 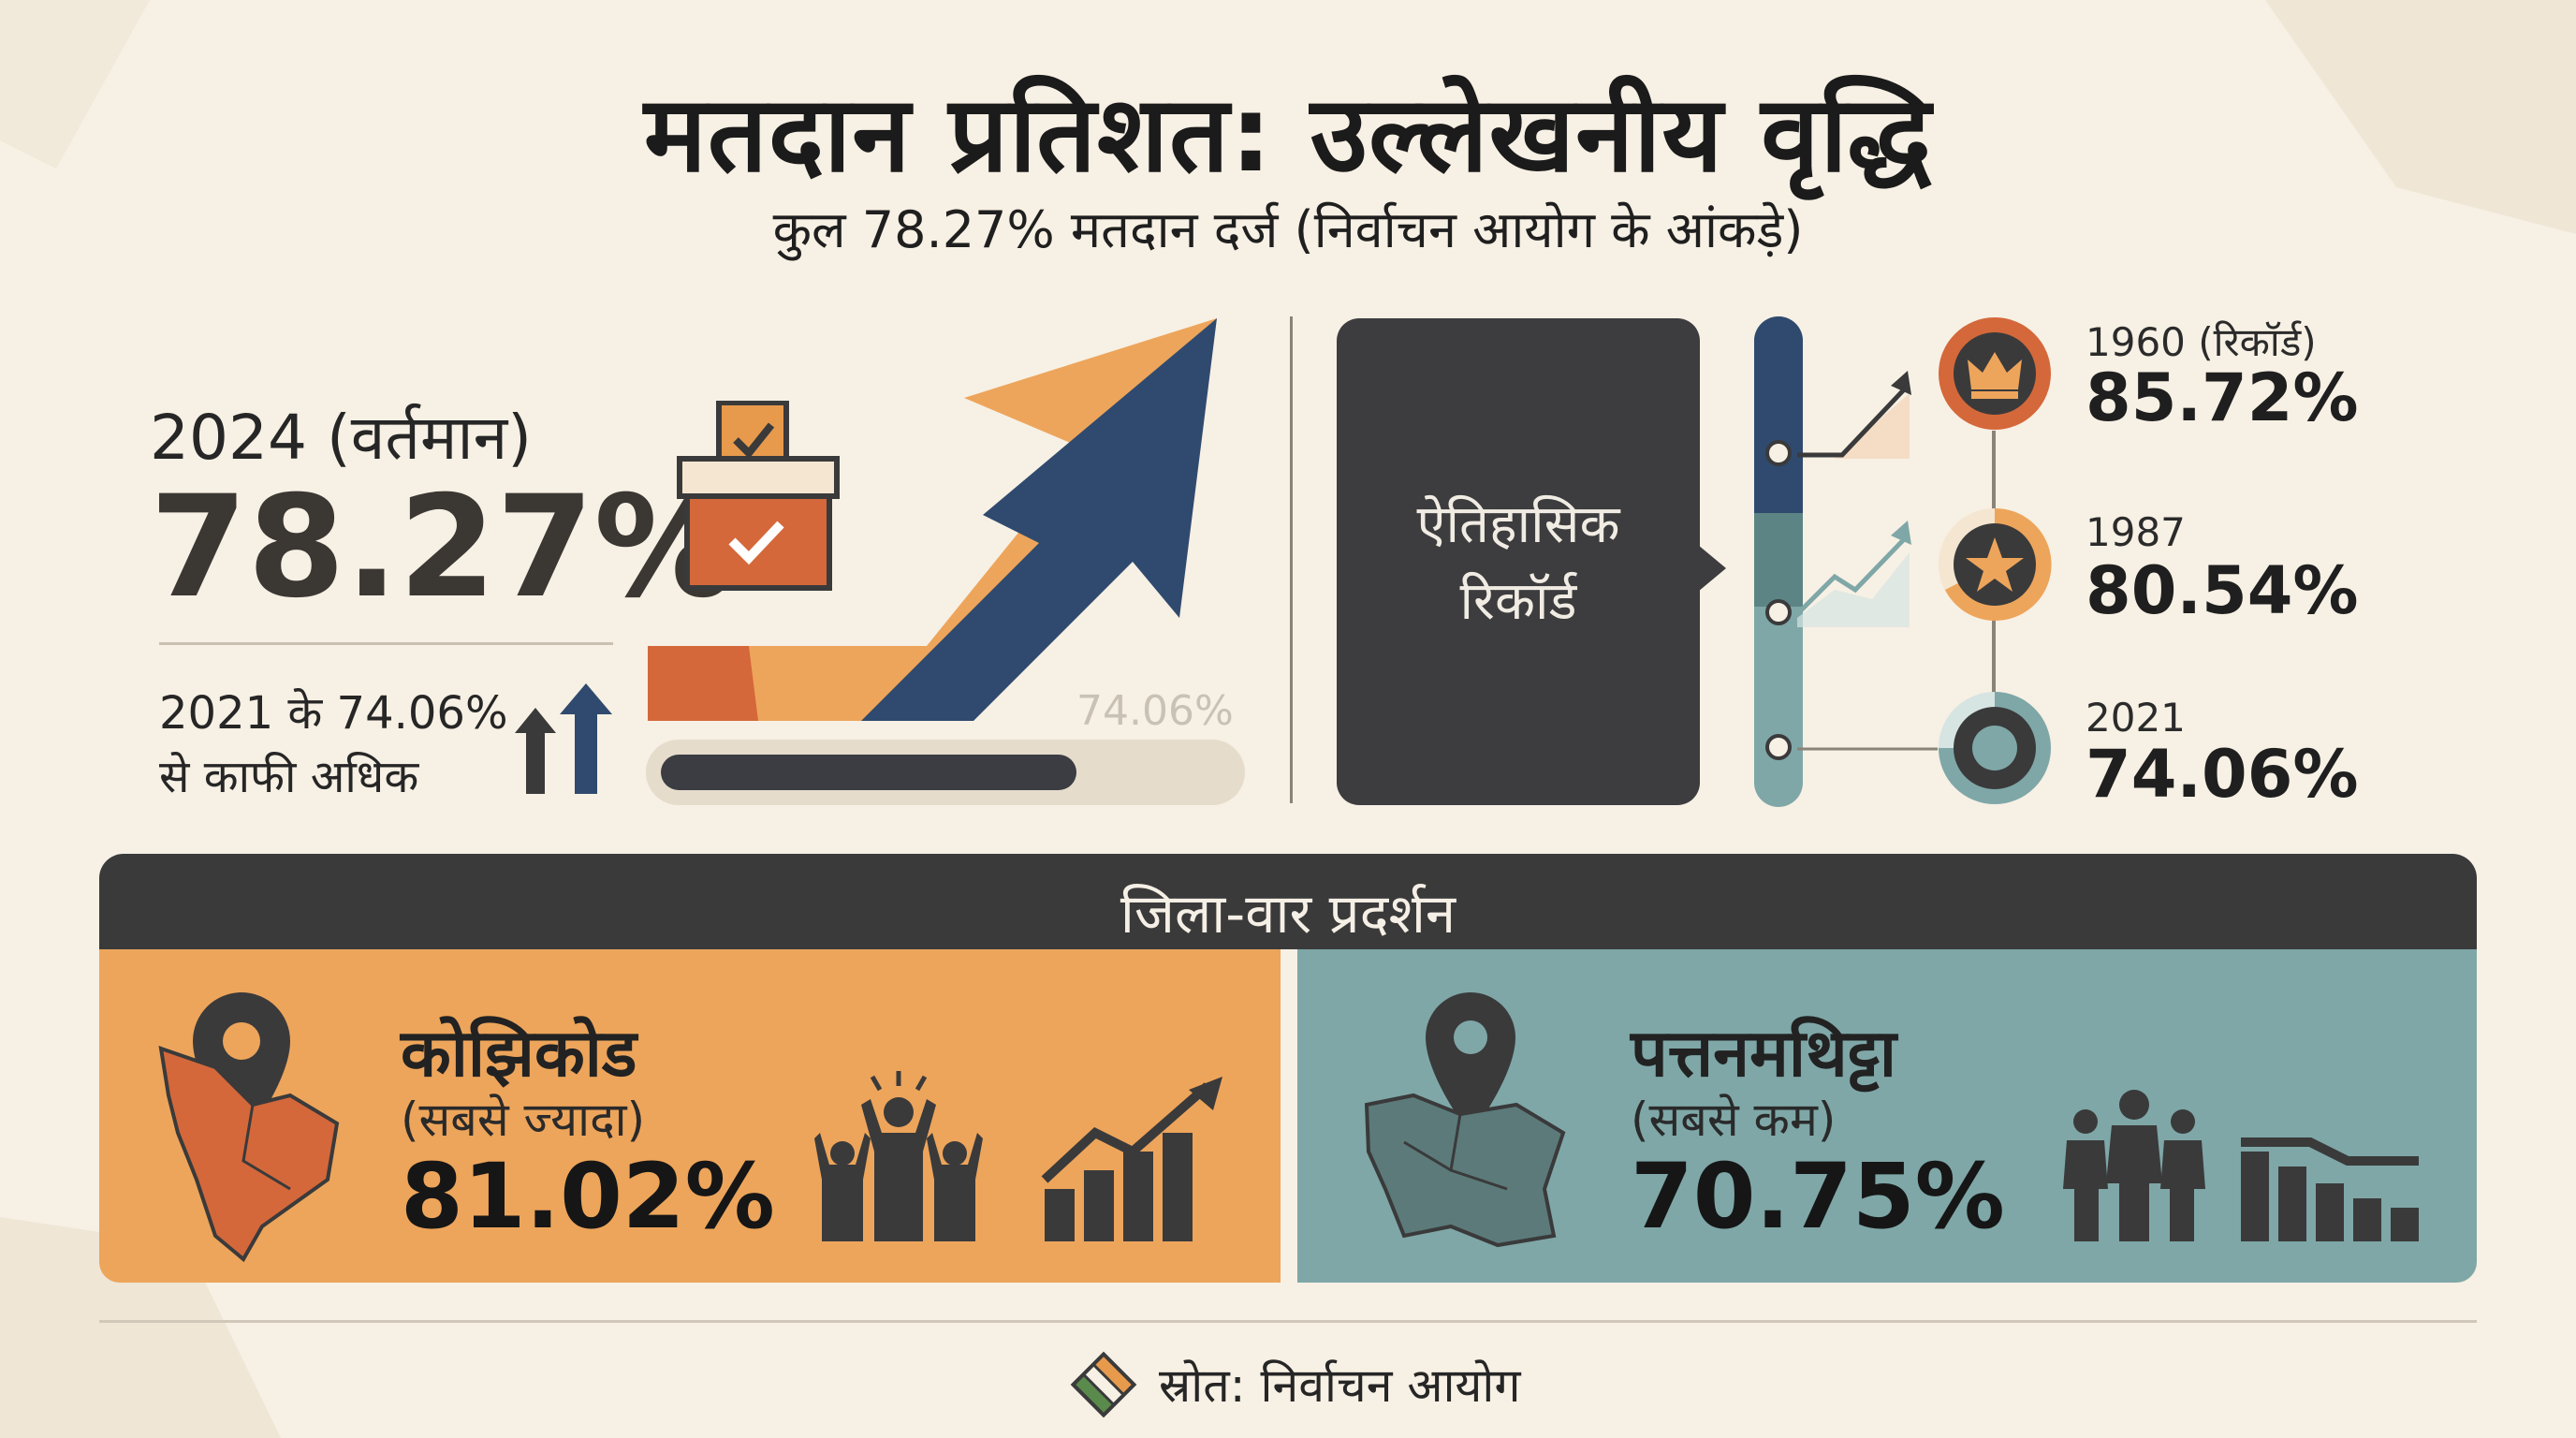 I want to click on historical-record-line1: ऐतिहासिक, so click(x=1518, y=524).